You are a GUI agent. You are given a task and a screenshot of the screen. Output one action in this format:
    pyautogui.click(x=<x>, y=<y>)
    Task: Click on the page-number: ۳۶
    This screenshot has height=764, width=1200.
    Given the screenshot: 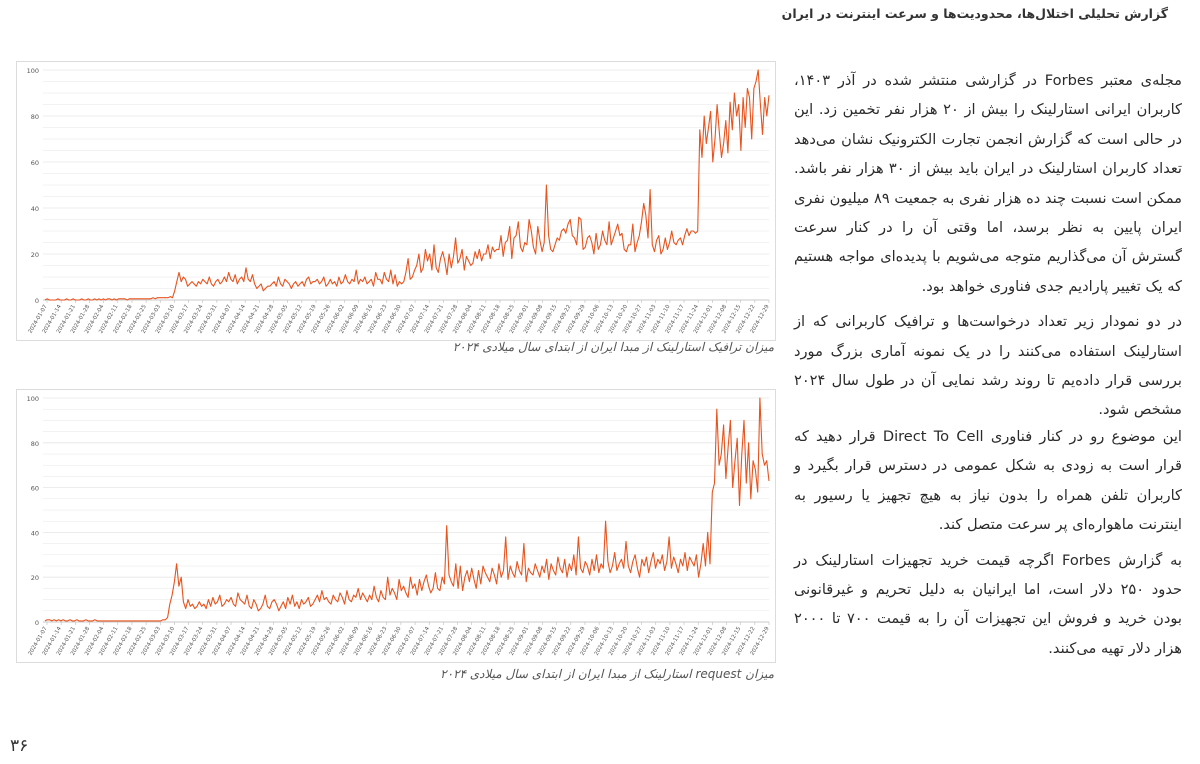 What is the action you would take?
    pyautogui.click(x=19, y=746)
    